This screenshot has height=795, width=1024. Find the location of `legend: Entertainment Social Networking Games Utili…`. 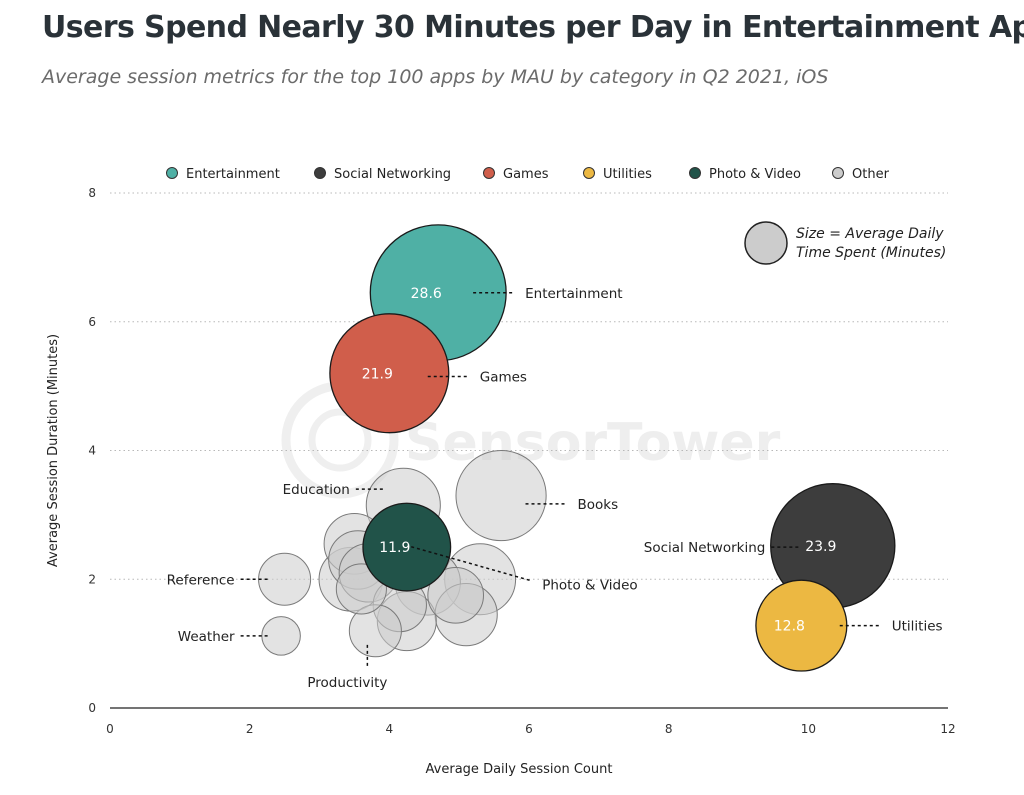

legend: Entertainment Social Networking Games Utili… is located at coordinates (528, 174).